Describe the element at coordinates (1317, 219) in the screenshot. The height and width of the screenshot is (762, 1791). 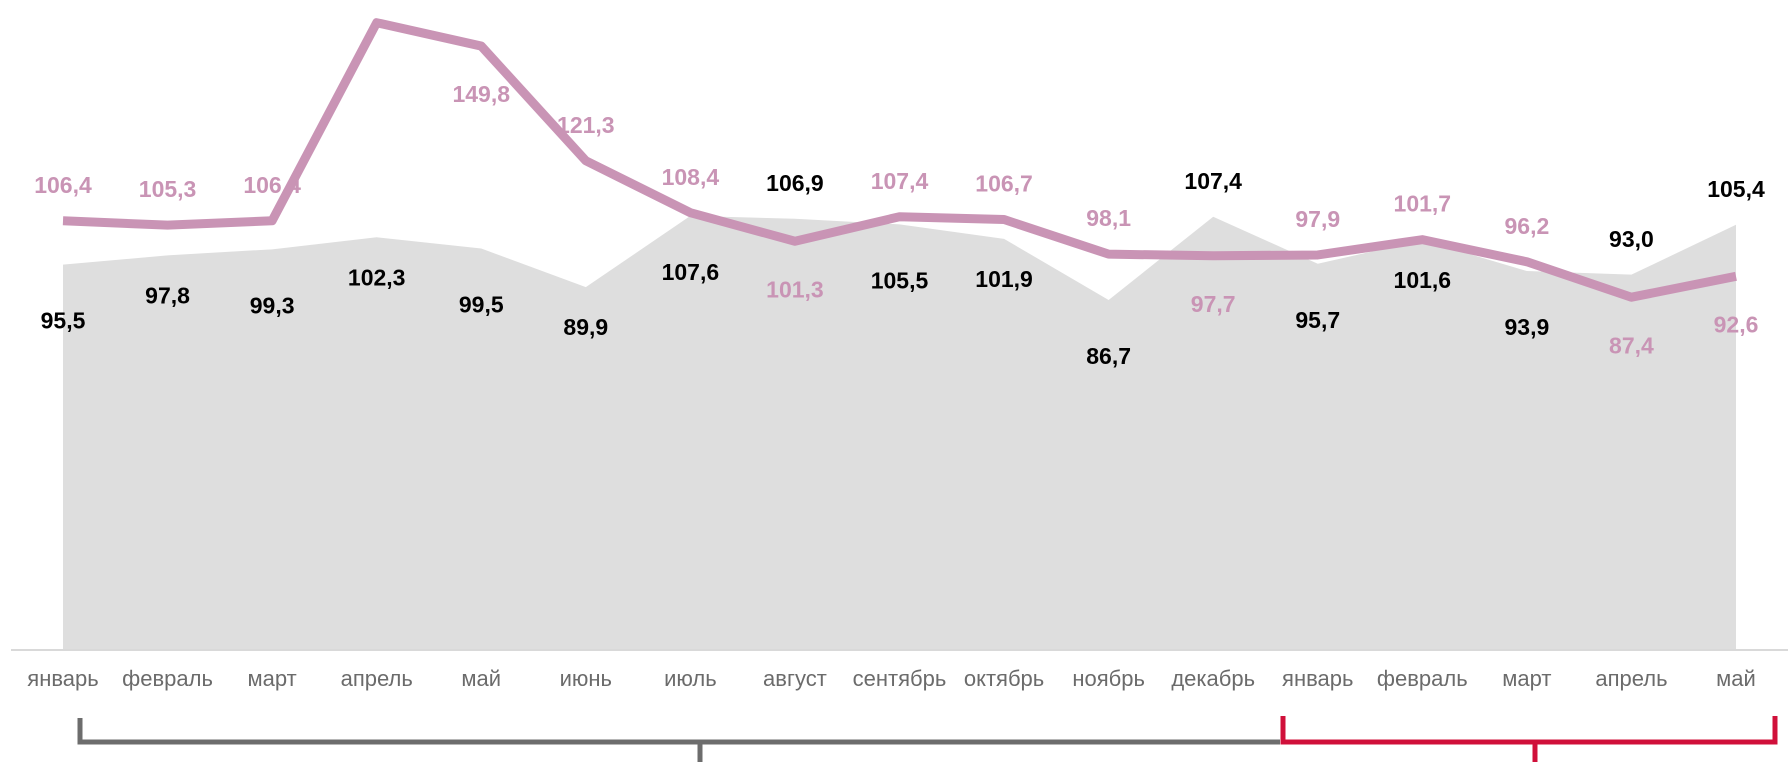
I see `value-label: 97,9` at that location.